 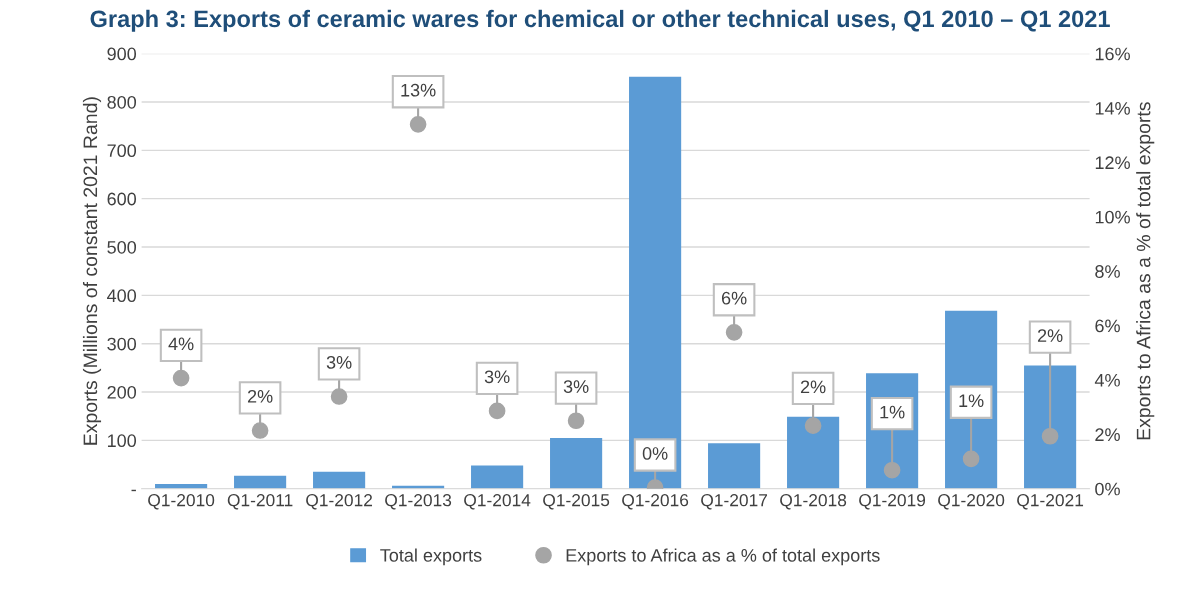 What do you see at coordinates (1050, 502) in the screenshot?
I see `x-tick-label: Q1-2021` at bounding box center [1050, 502].